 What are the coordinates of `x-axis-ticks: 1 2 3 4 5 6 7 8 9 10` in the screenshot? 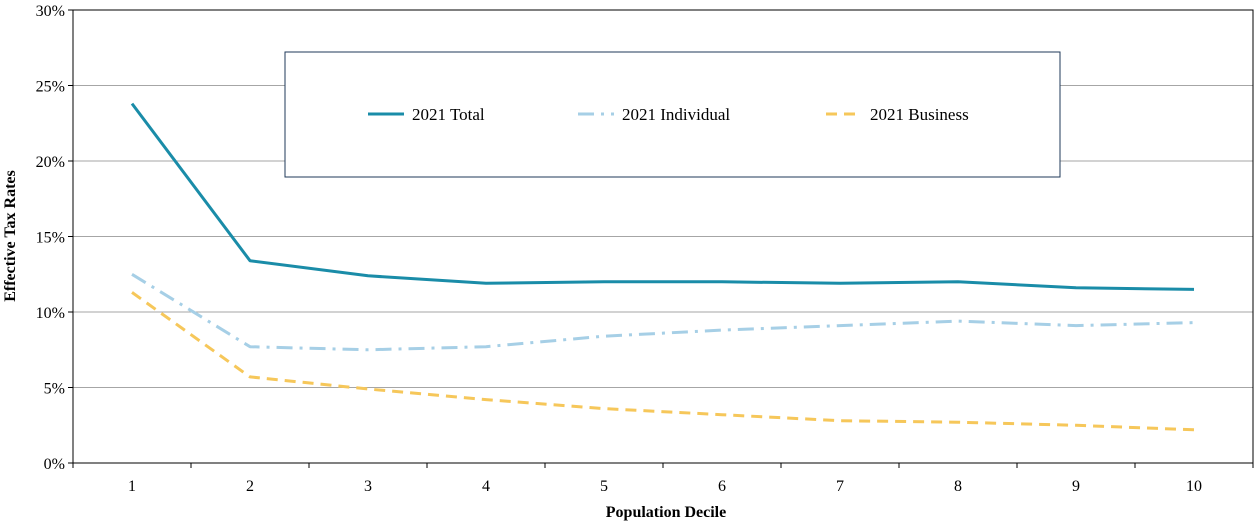 It's located at (663, 479).